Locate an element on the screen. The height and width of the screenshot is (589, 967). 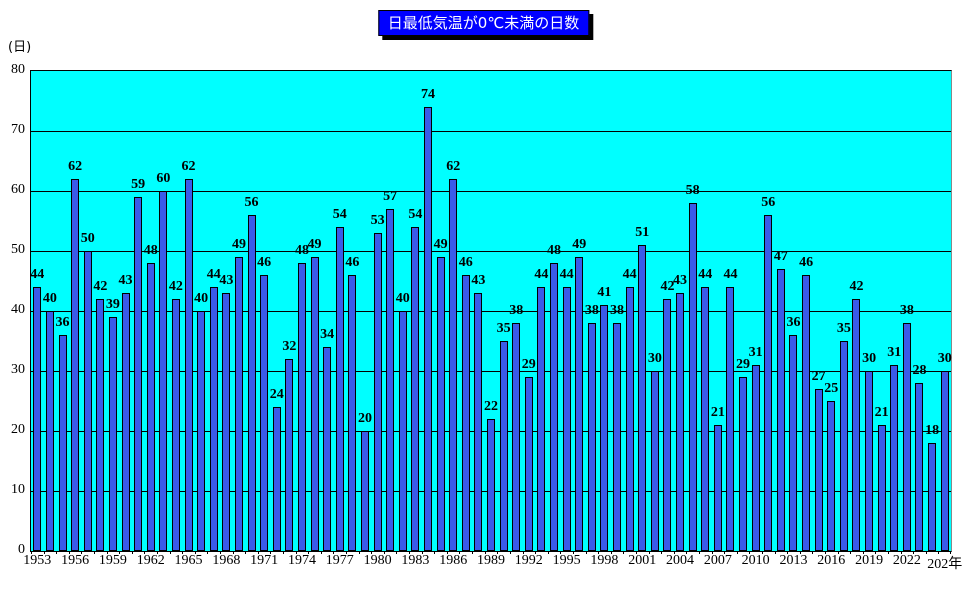
bar-2024 is located at coordinates (932, 497).